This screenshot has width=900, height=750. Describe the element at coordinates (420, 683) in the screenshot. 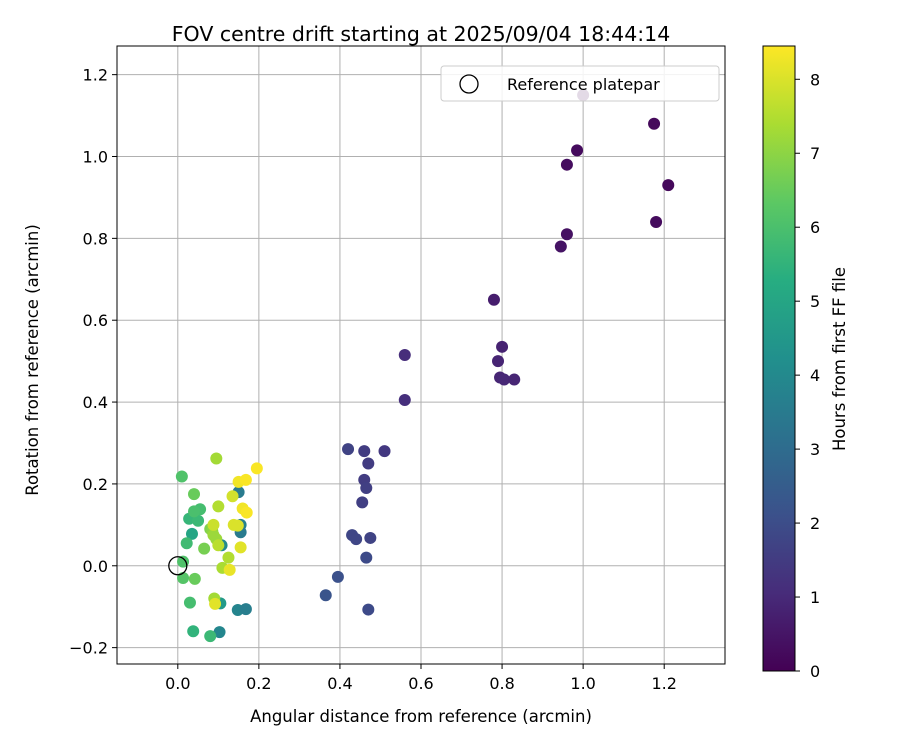

I see `x-tick-label: 0.6` at that location.